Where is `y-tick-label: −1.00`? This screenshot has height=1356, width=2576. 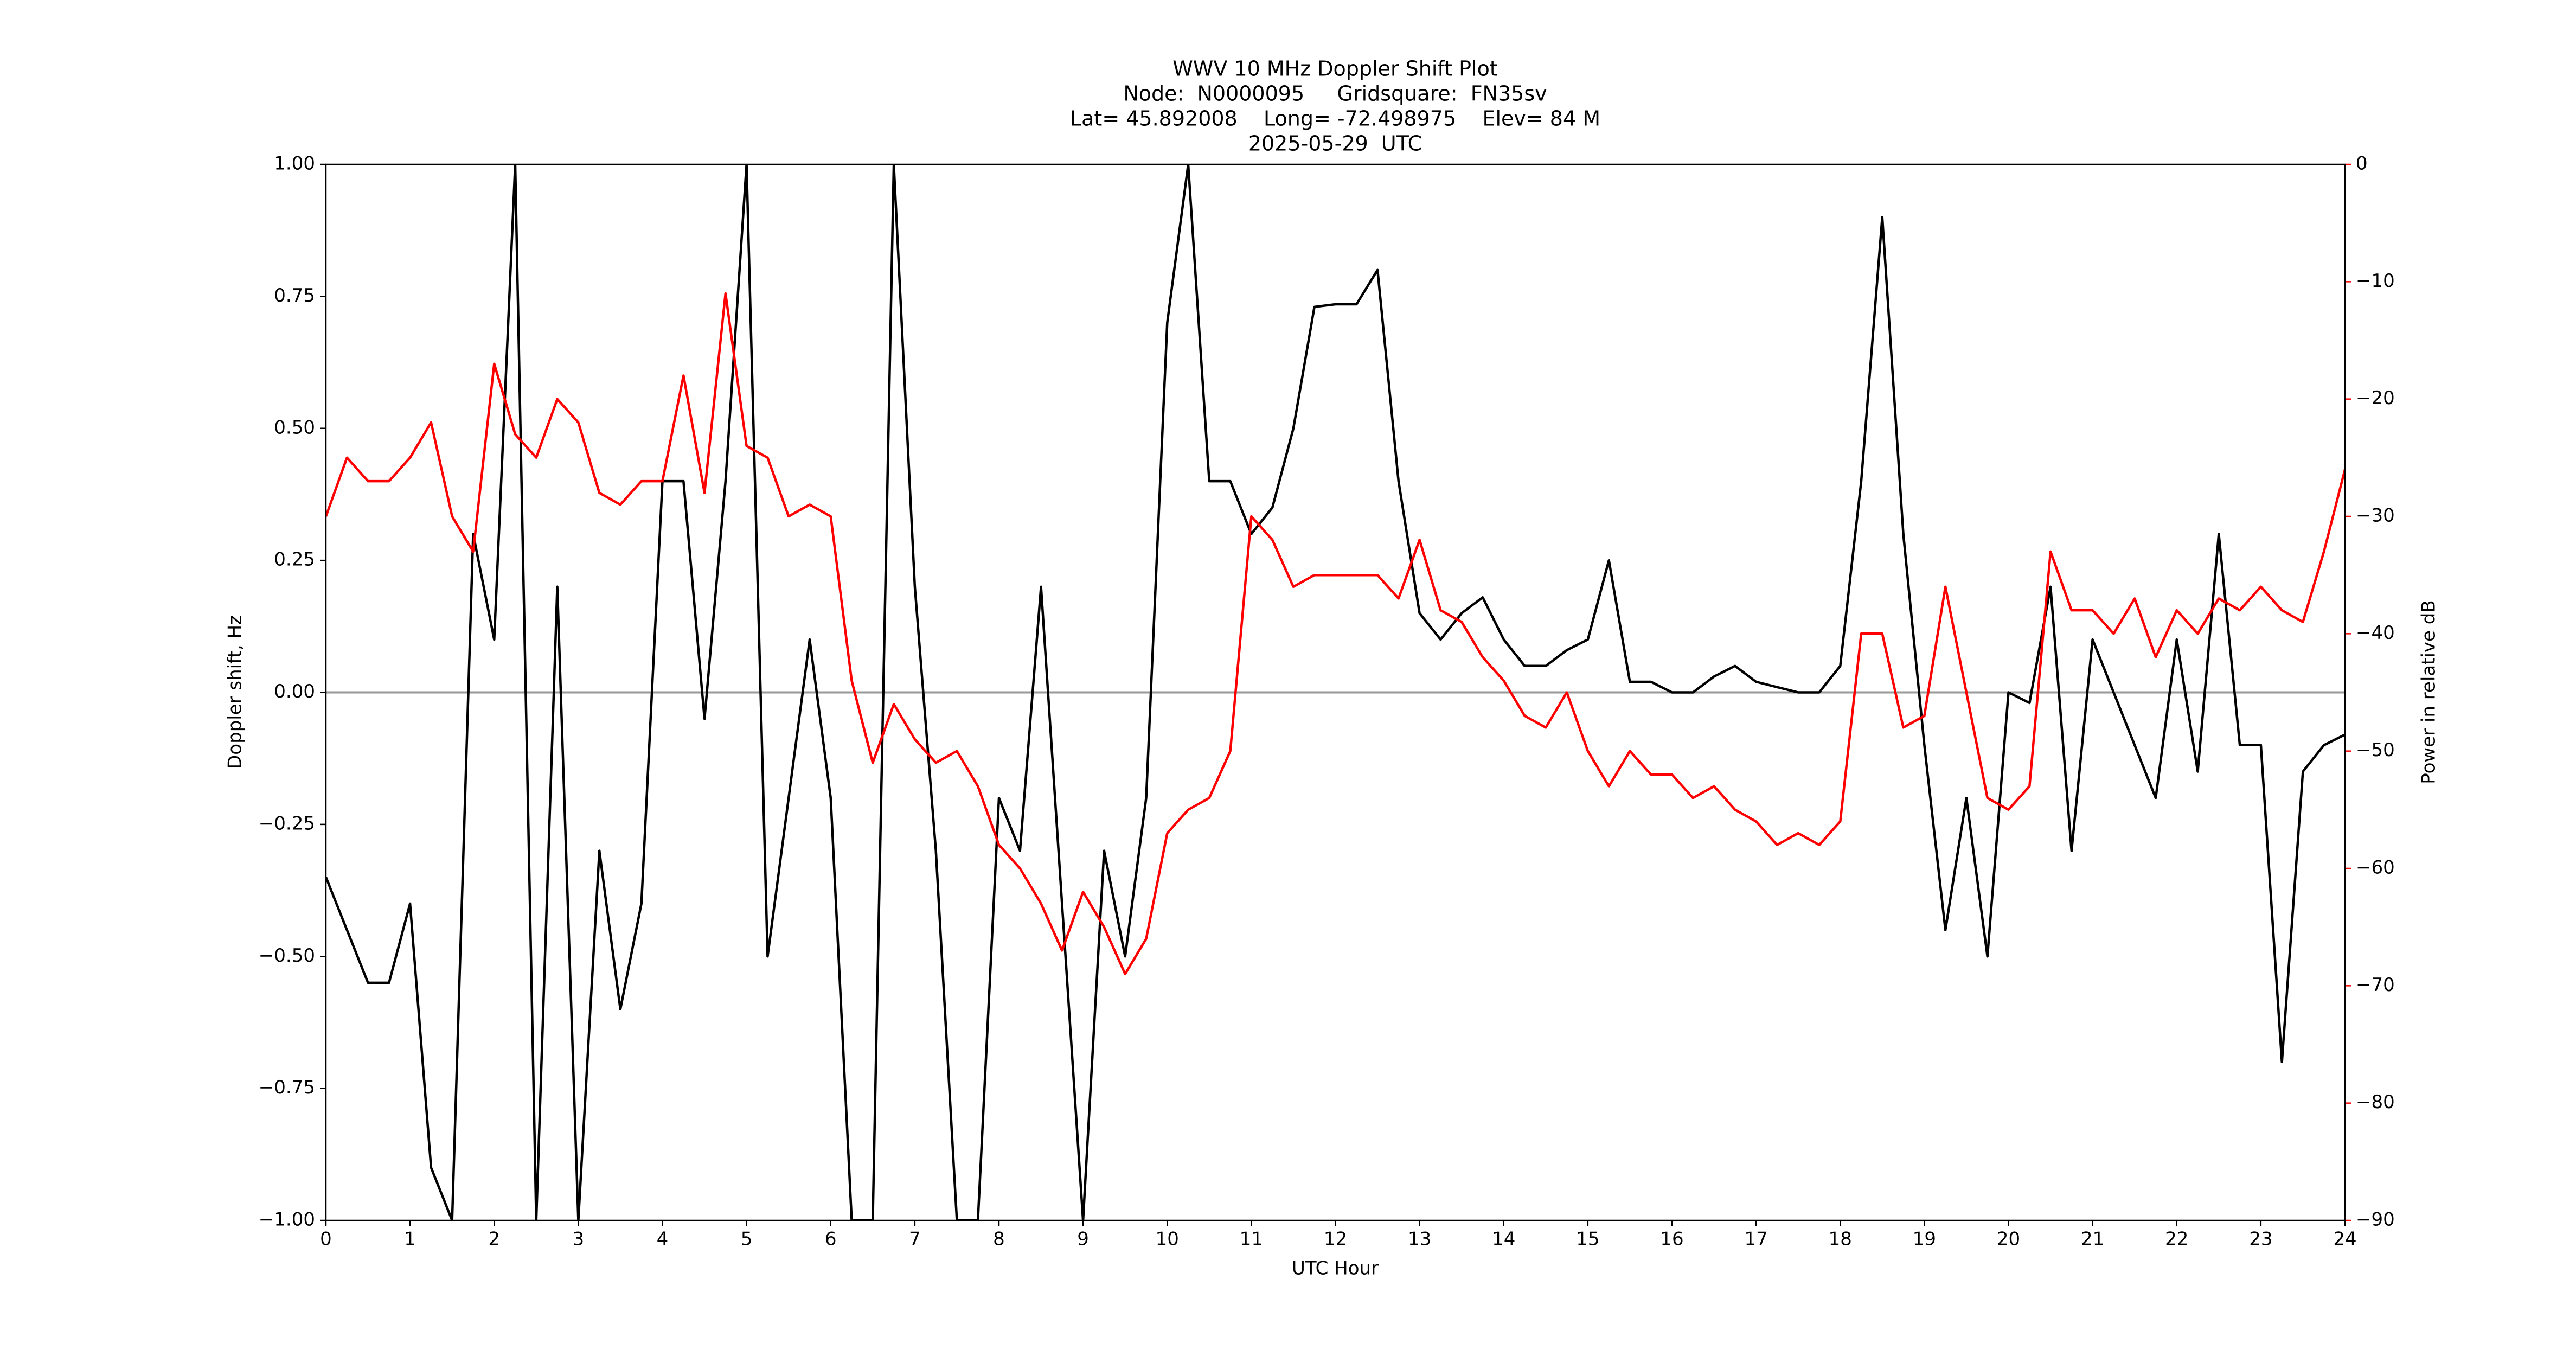 y-tick-label: −1.00 is located at coordinates (287, 1220).